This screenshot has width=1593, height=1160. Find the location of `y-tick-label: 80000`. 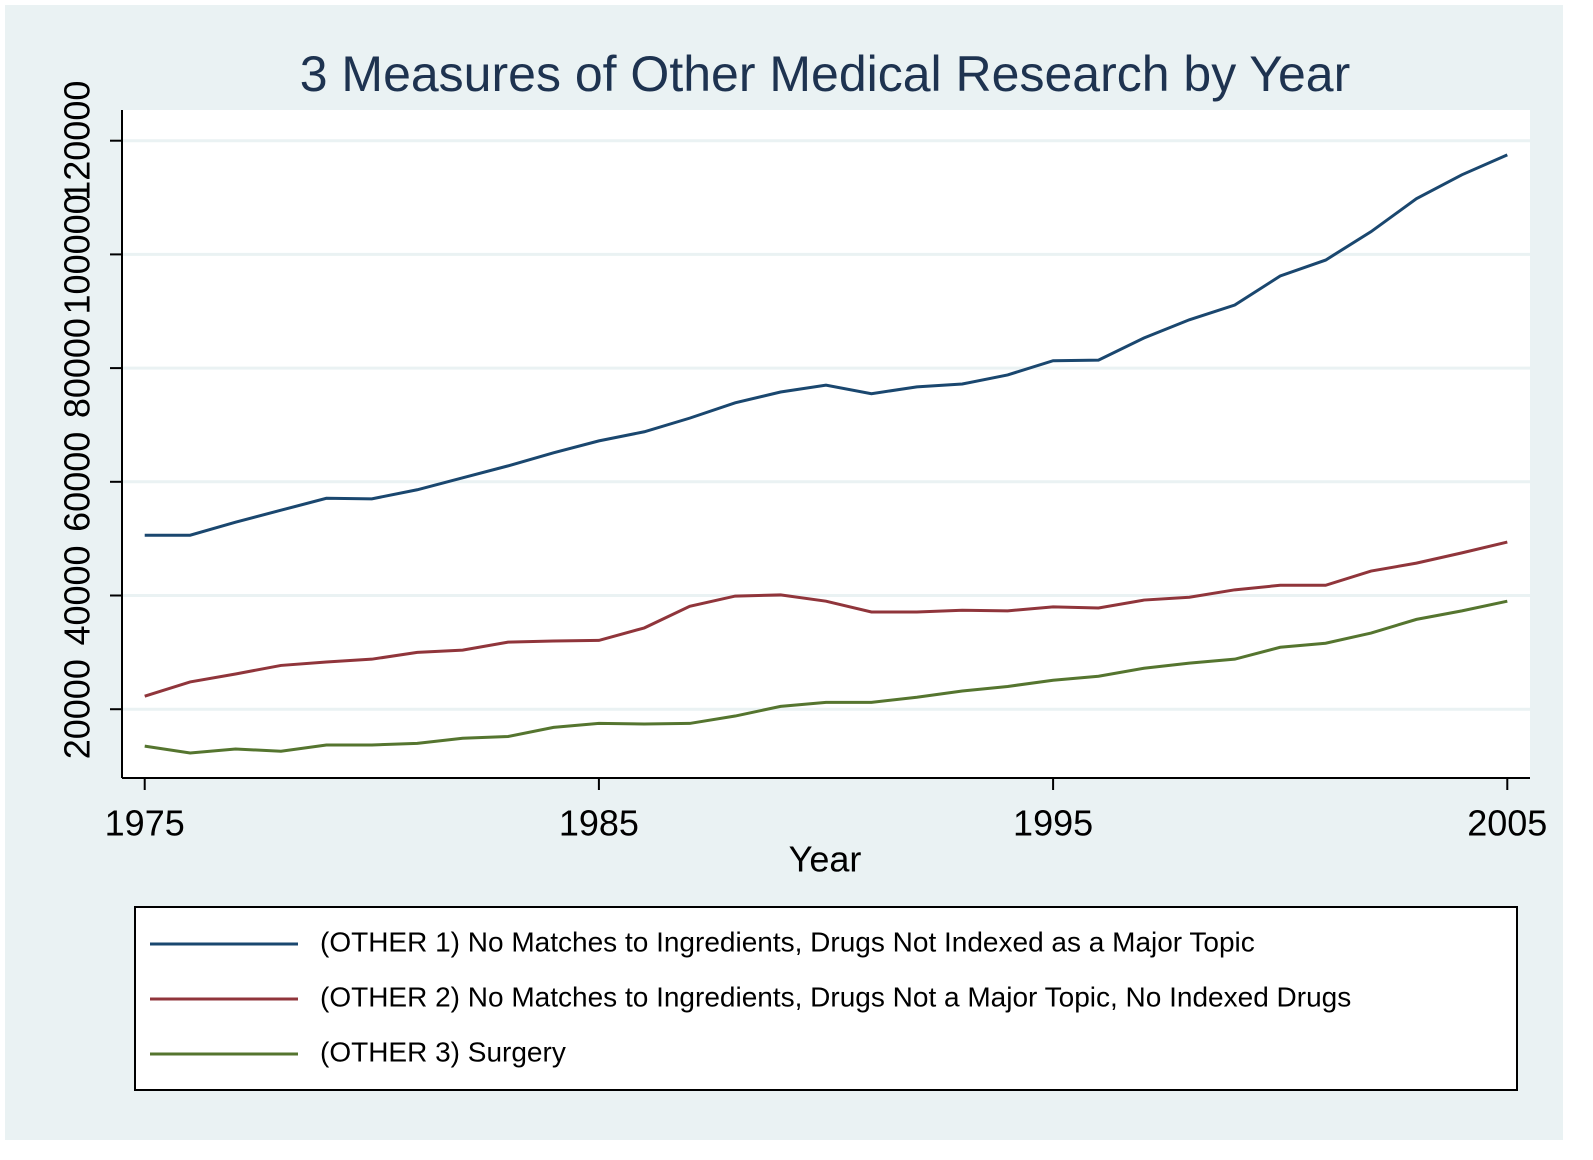

y-tick-label: 80000 is located at coordinates (77, 368).